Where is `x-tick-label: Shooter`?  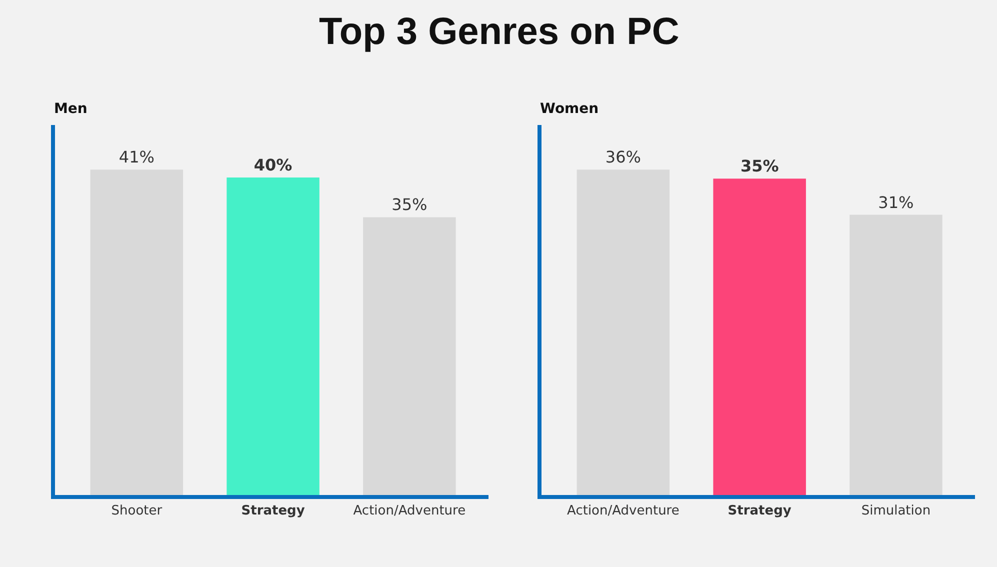
x-tick-label: Shooter is located at coordinates (137, 511).